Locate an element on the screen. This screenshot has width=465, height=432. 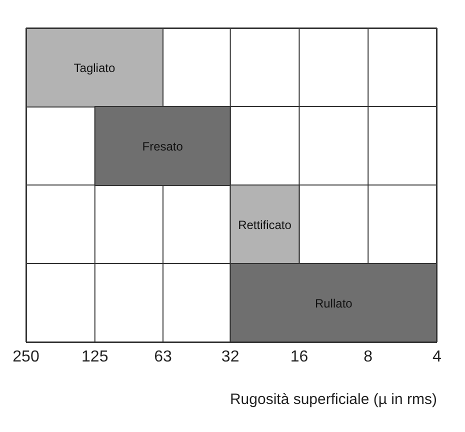
y-tick-label: Rettificato is located at coordinates (265, 225).